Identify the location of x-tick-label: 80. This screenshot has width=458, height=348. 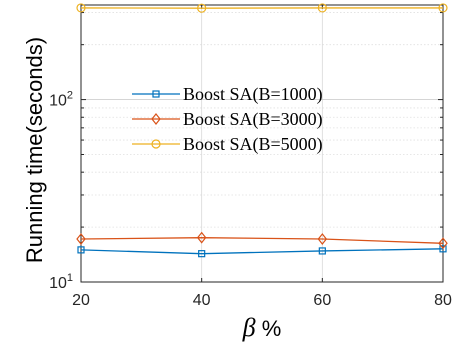
(443, 300).